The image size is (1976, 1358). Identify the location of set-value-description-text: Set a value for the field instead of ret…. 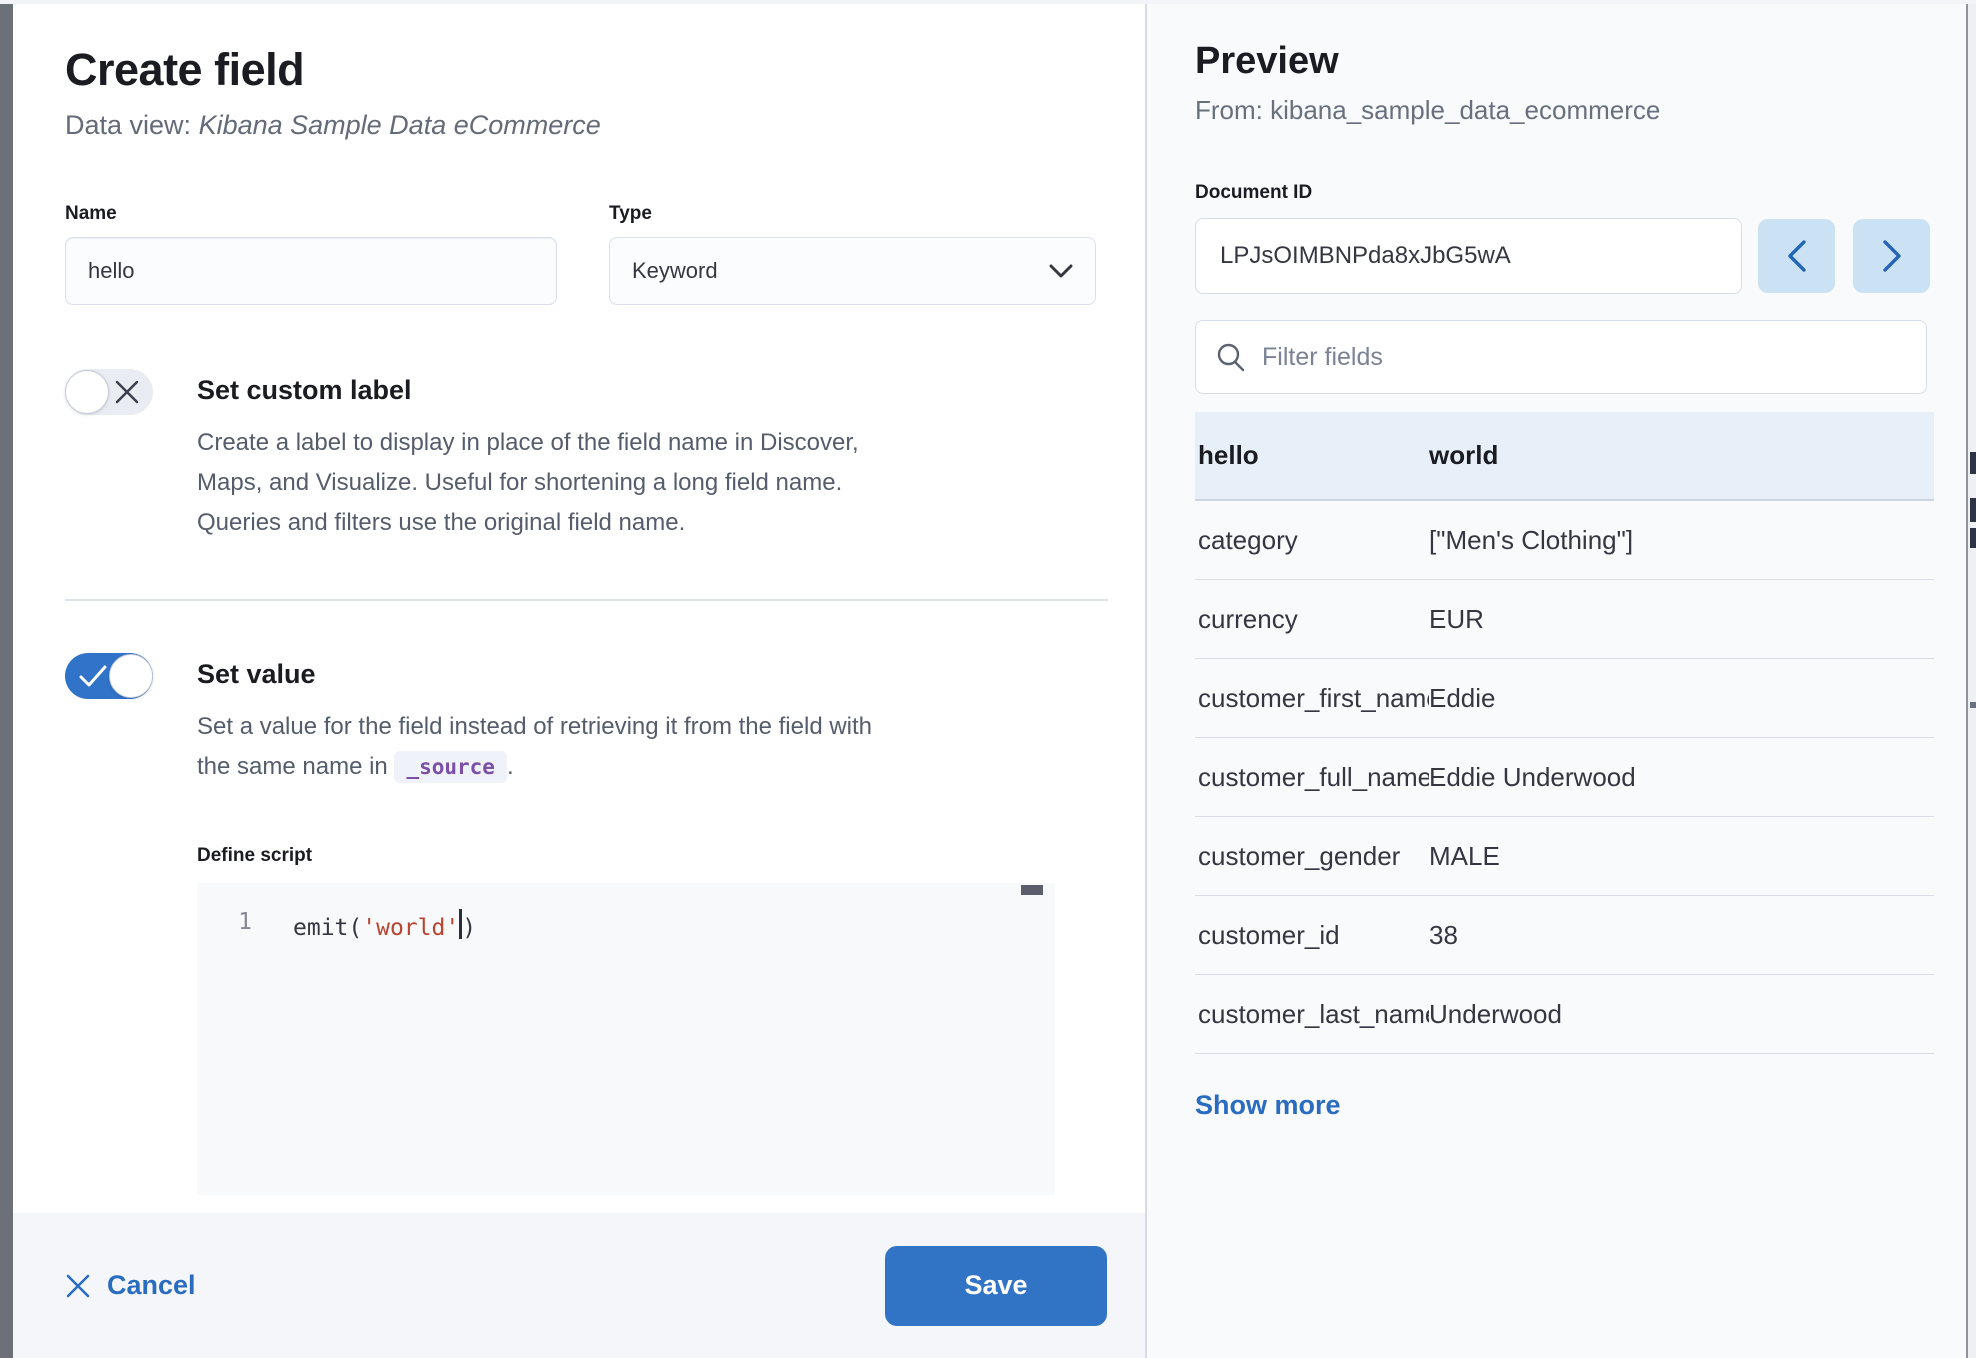
(535, 746).